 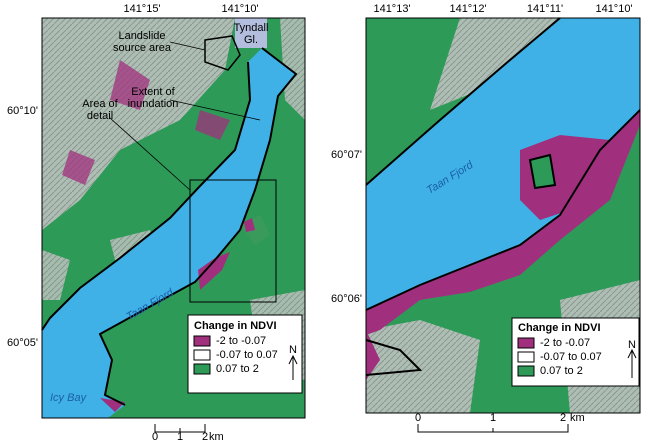 I want to click on annotation: Extent of, so click(x=153, y=92).